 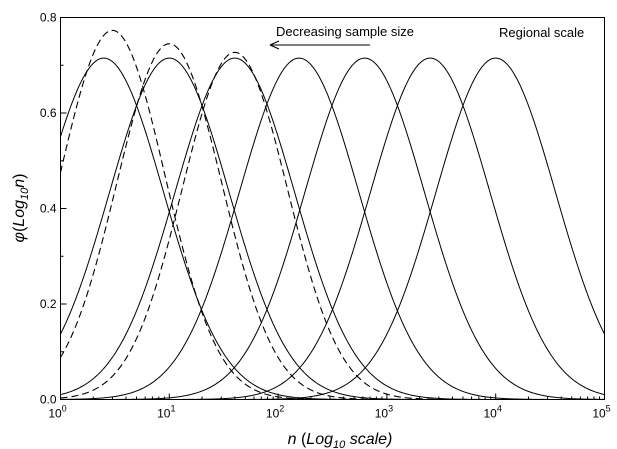 What do you see at coordinates (390, 409) in the screenshot?
I see `x-tick-label-exp: 3` at bounding box center [390, 409].